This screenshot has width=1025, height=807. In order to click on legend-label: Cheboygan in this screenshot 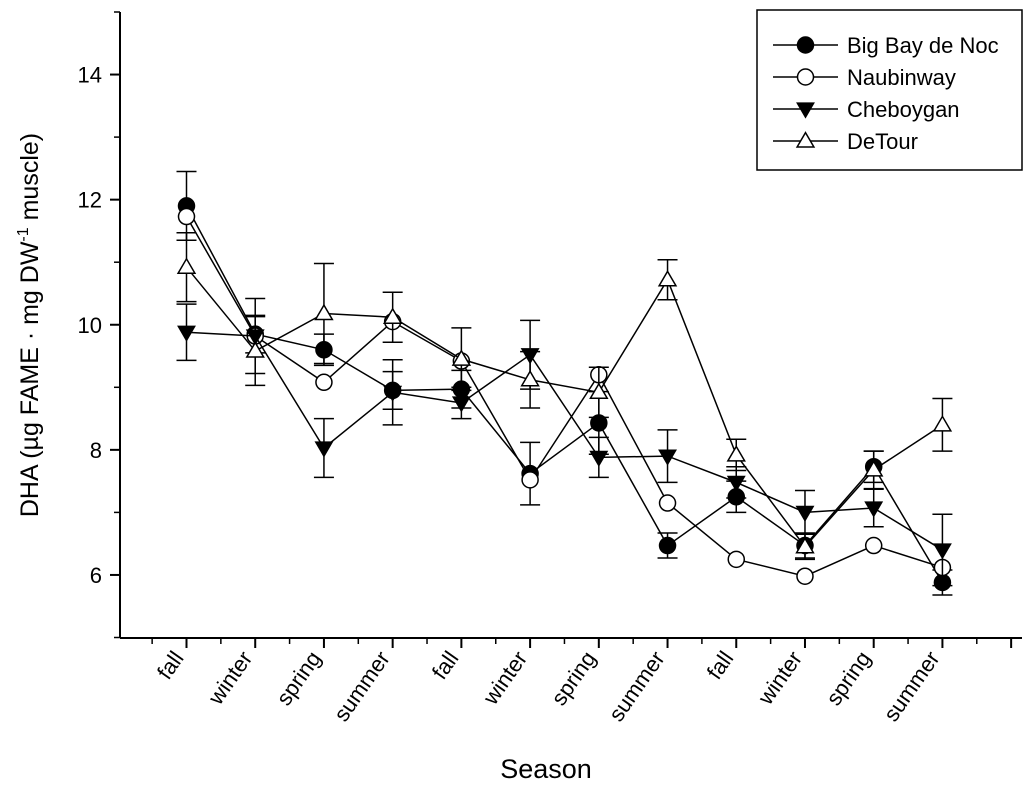, I will do `click(903, 109)`.